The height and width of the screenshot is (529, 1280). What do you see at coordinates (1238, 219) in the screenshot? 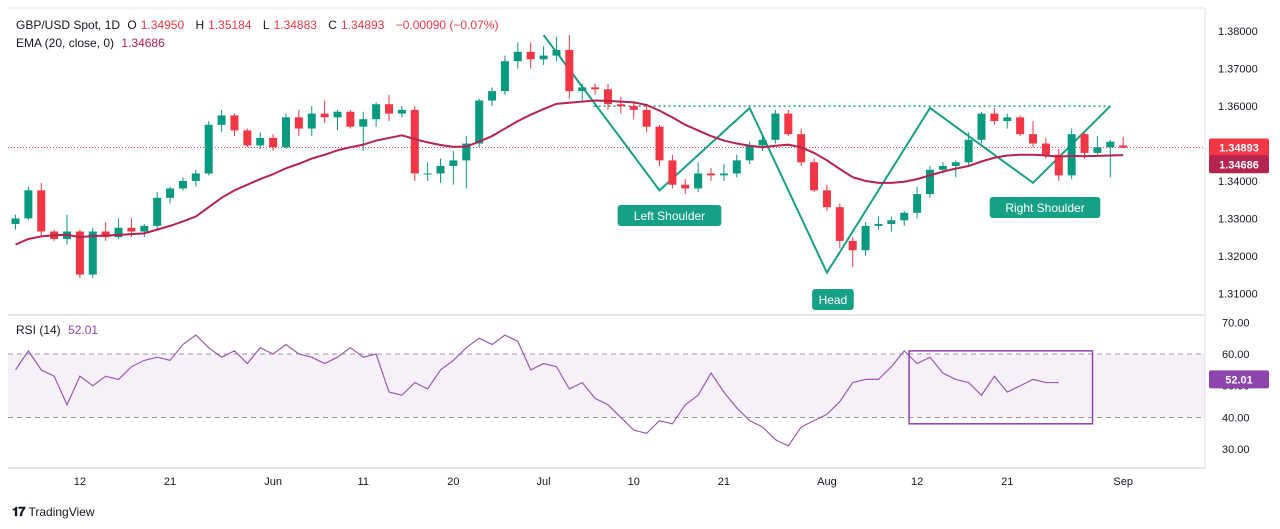
I see `price-tick-label: 1.33000` at bounding box center [1238, 219].